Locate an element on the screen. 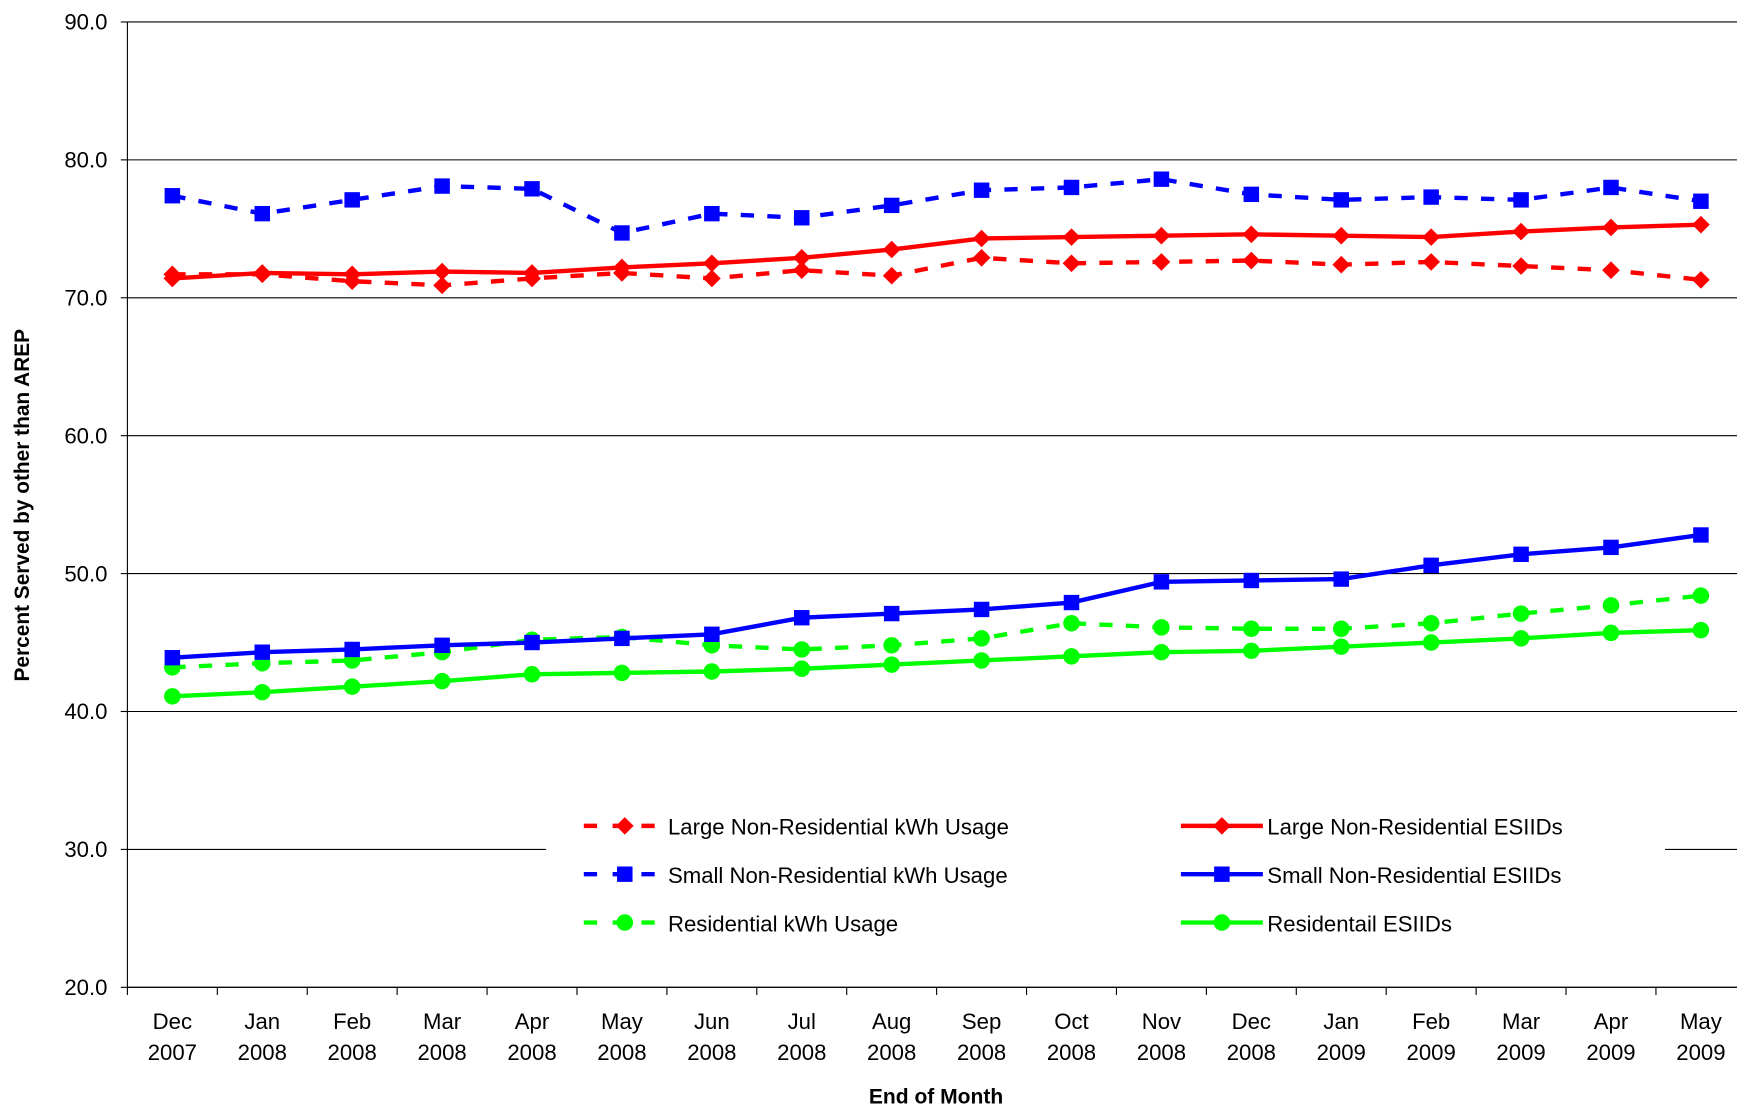  legend-item: Small Non-Residential ESIIDs is located at coordinates (1370, 875).